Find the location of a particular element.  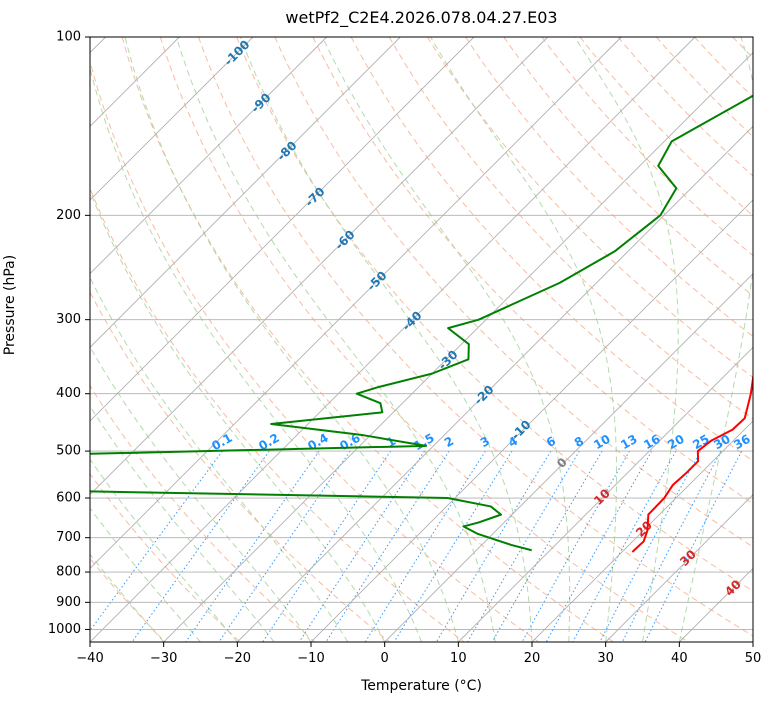

dry-adiabat-label: 10 is located at coordinates (602, 497).